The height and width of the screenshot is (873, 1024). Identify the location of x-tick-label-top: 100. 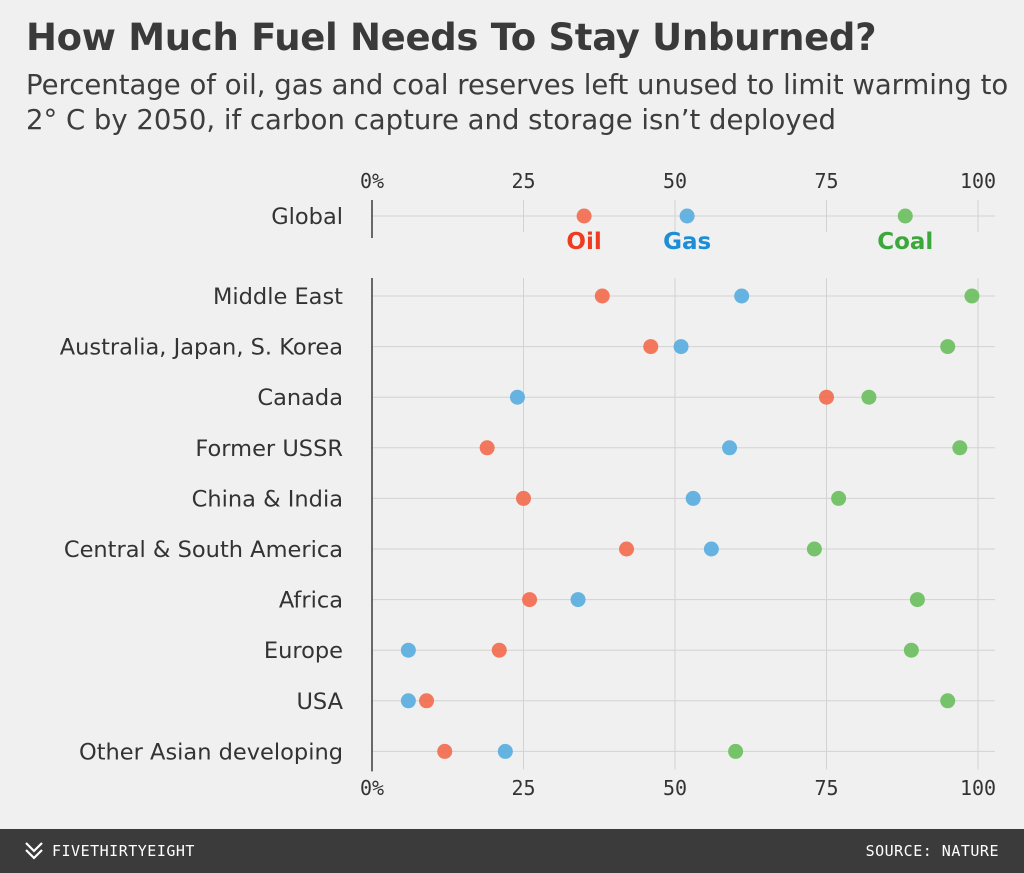
(978, 181).